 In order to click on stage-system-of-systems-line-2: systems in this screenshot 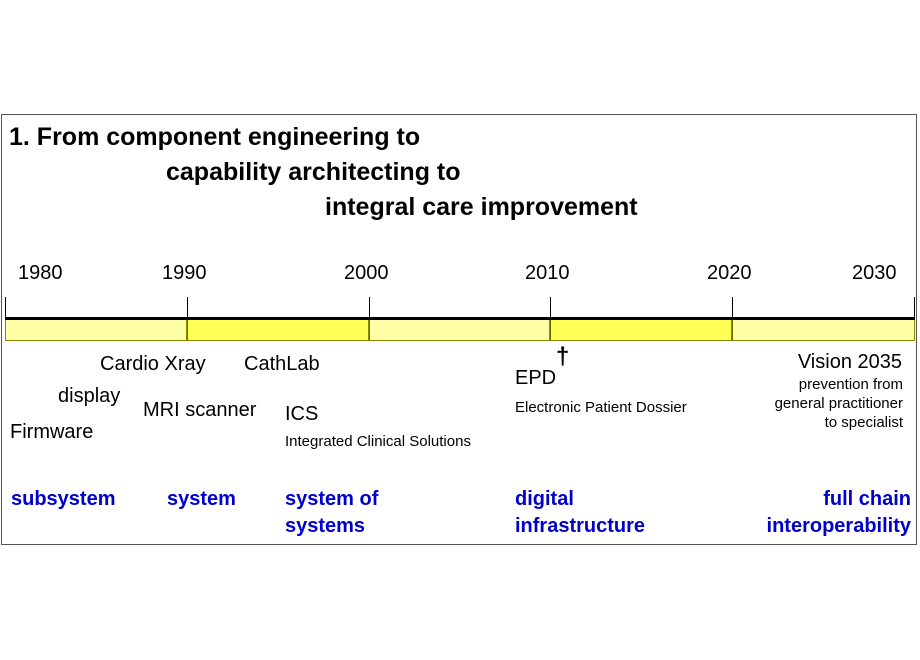, I will do `click(325, 526)`.